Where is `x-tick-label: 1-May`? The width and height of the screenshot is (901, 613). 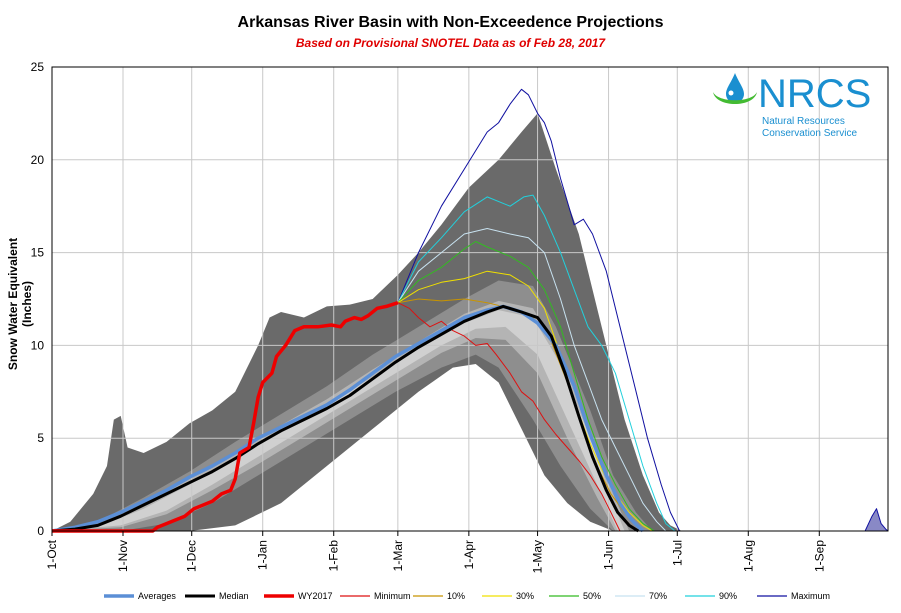
x-tick-label: 1-May is located at coordinates (538, 556).